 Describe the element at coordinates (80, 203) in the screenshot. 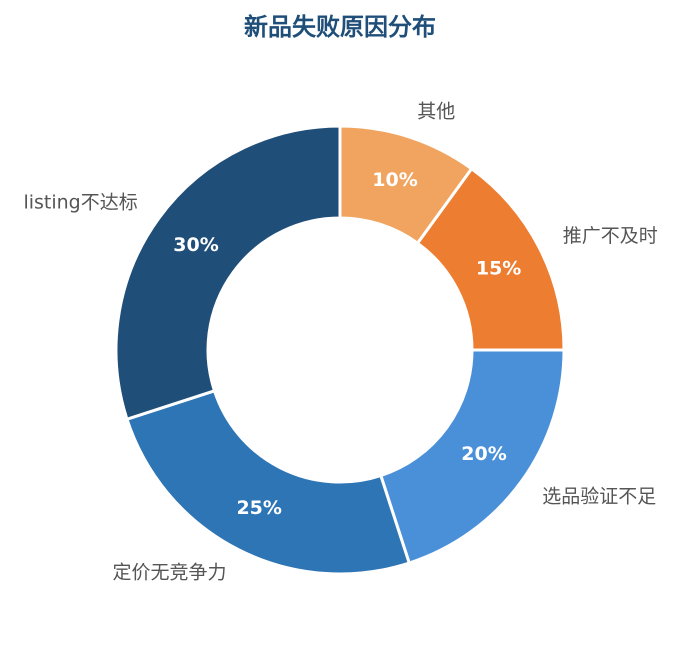

I see `category-label: listing不达标` at that location.